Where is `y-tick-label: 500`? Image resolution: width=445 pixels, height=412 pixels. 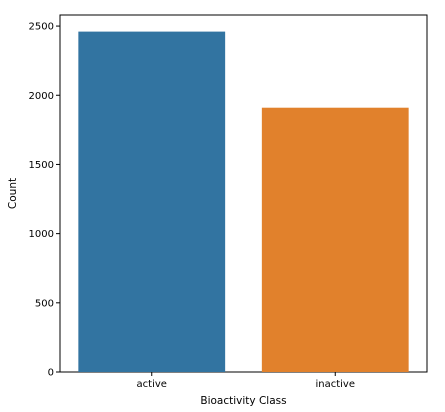 y-tick-label: 500 is located at coordinates (44, 303).